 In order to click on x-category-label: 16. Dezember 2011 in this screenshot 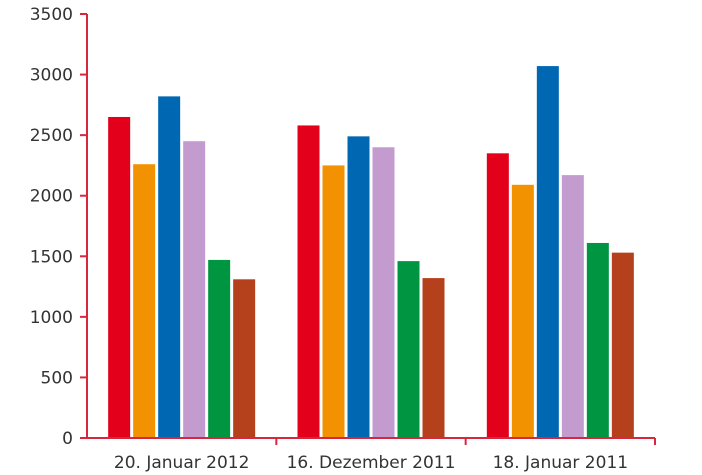, I will do `click(371, 463)`.